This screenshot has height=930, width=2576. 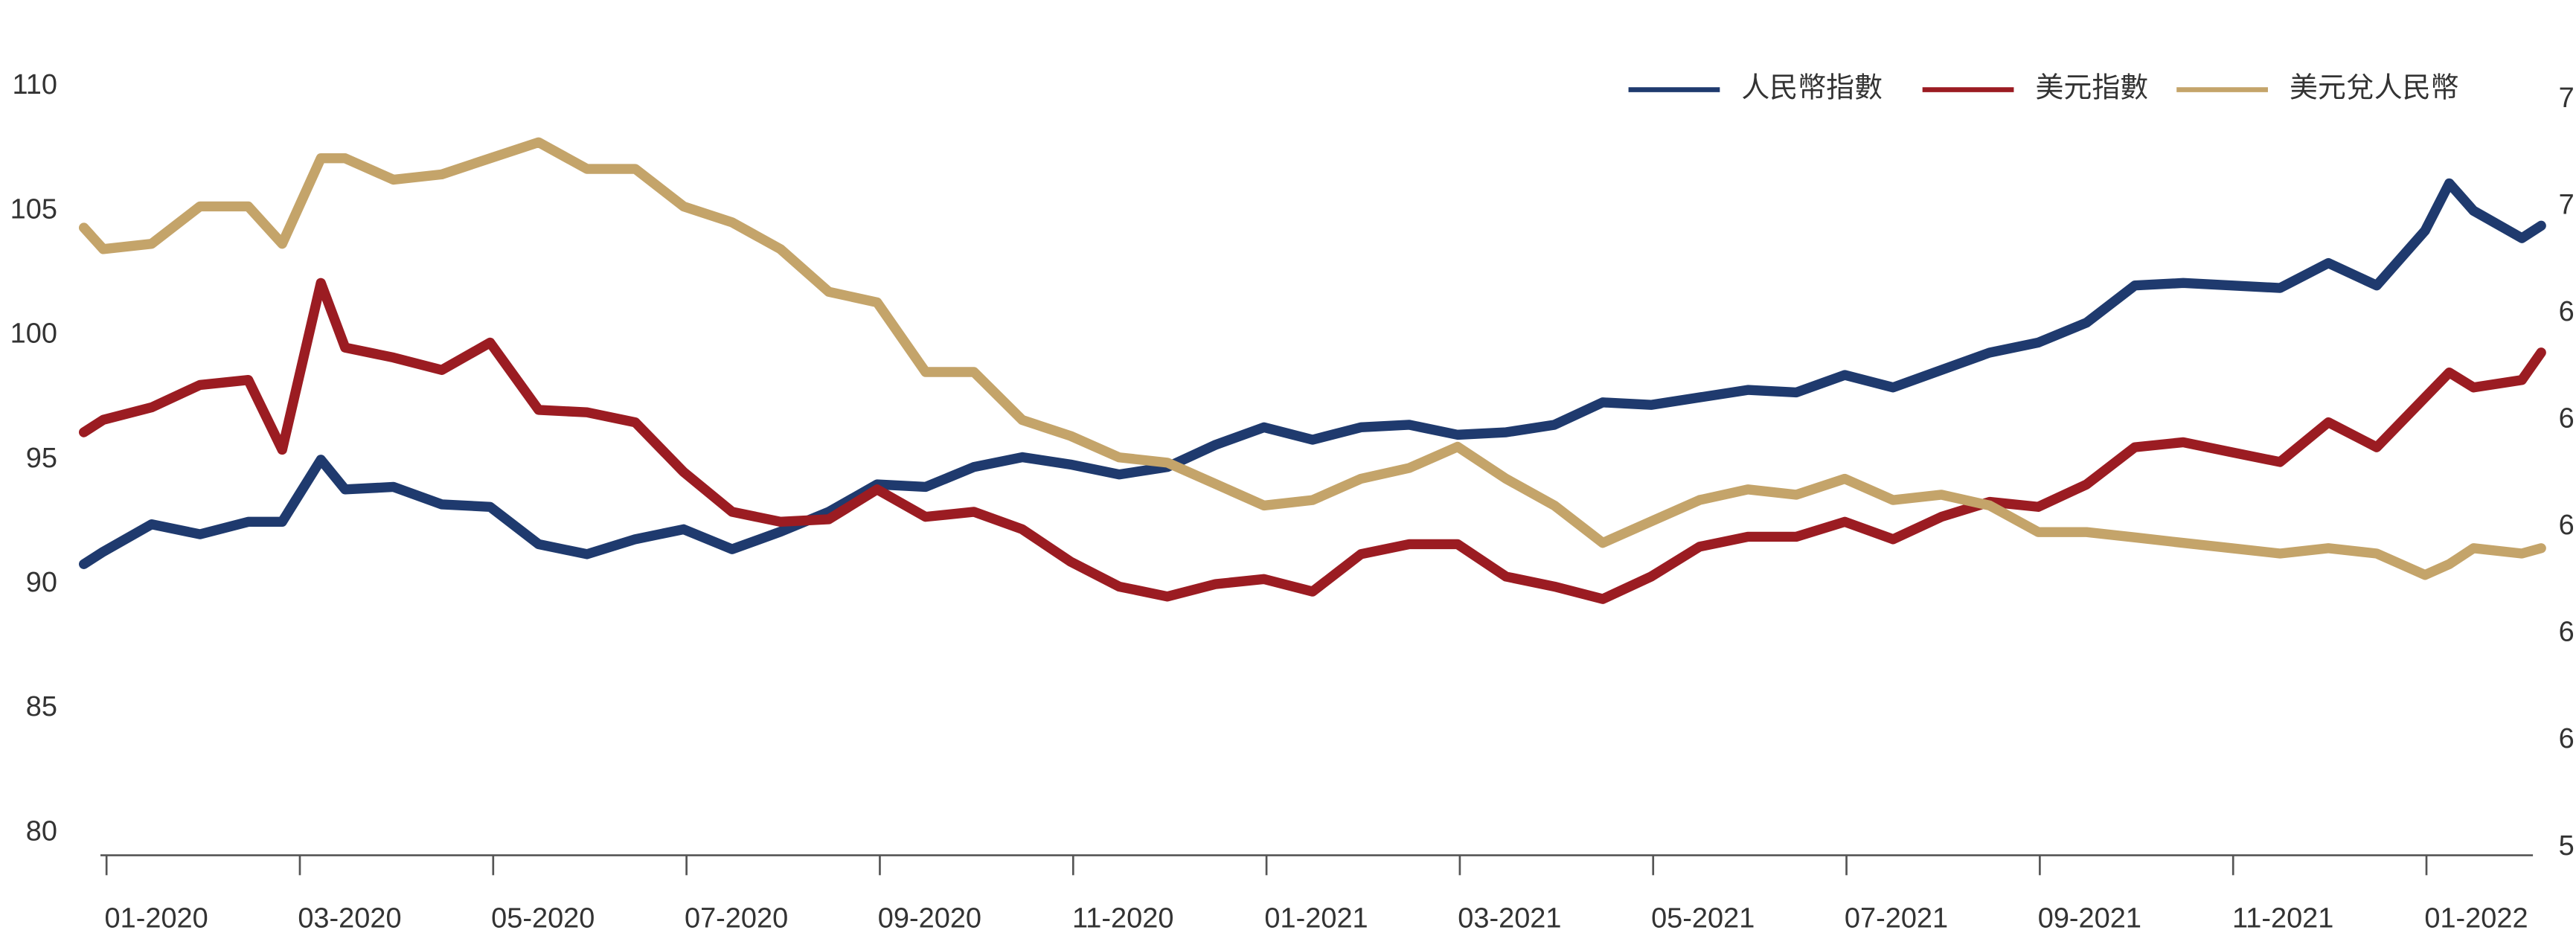 I want to click on x-tick-label: 01-2021, so click(x=1316, y=916).